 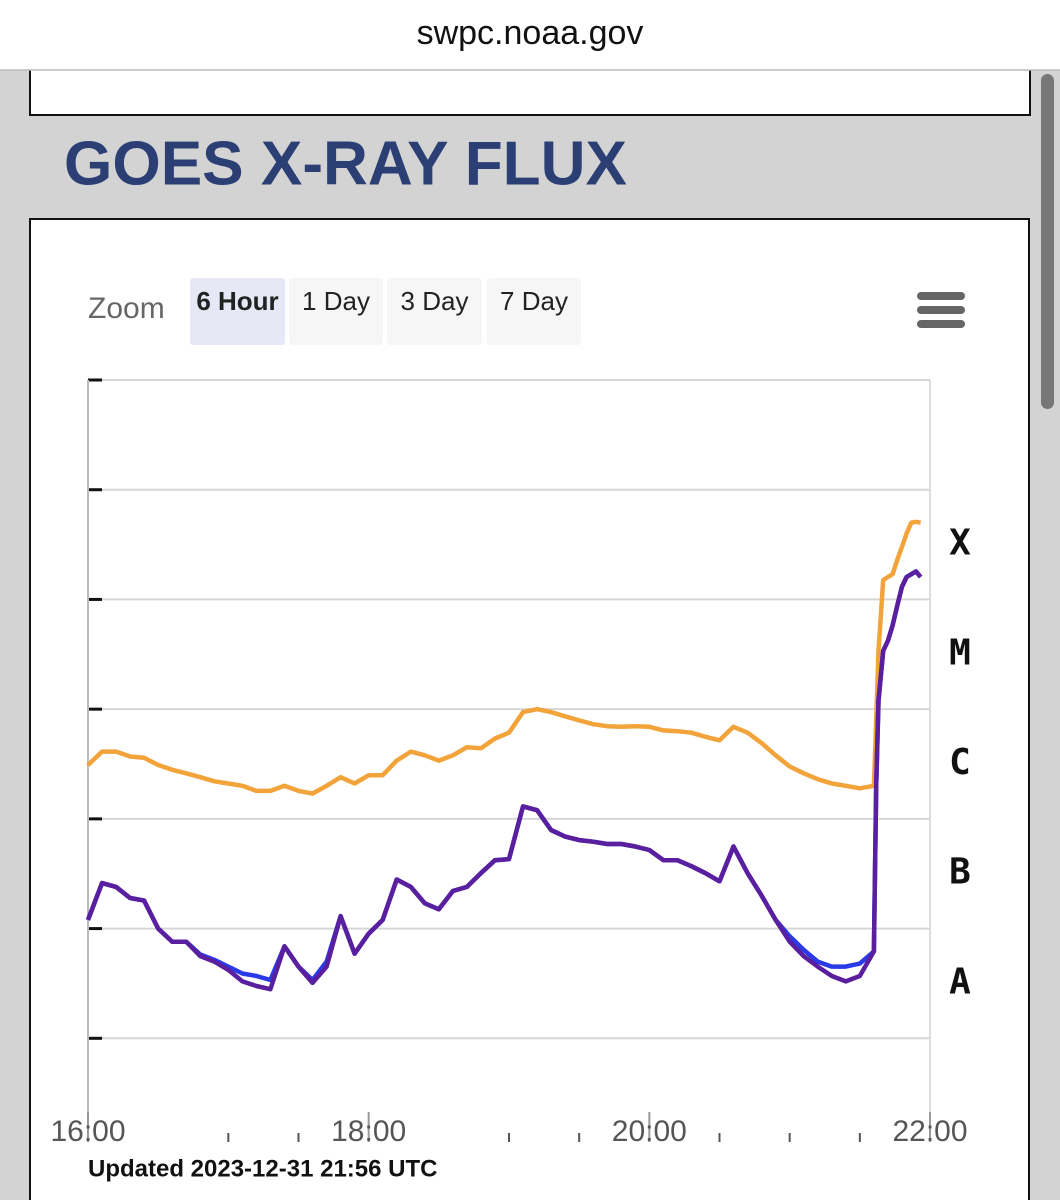 I want to click on zoom-button: 3 Day, so click(x=434, y=311).